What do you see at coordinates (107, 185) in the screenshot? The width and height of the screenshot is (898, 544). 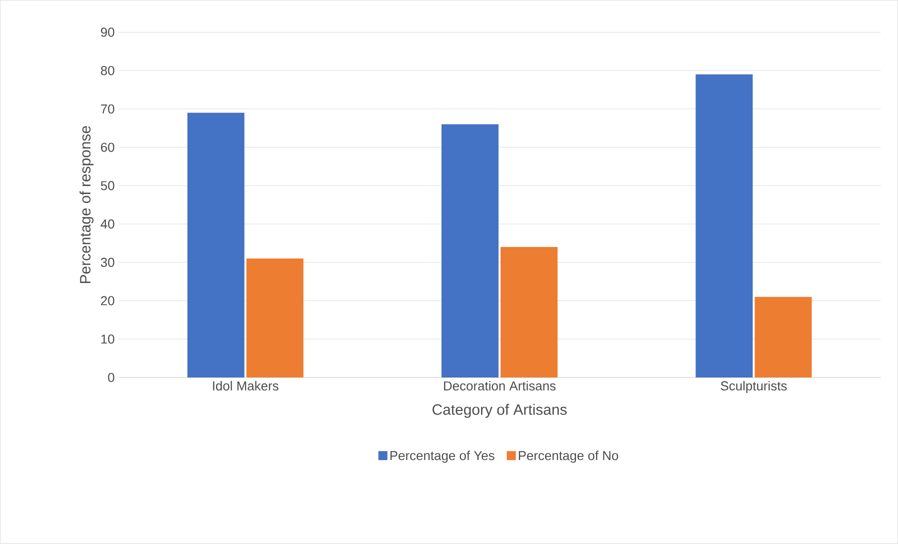 I see `y-tick-label: 50` at bounding box center [107, 185].